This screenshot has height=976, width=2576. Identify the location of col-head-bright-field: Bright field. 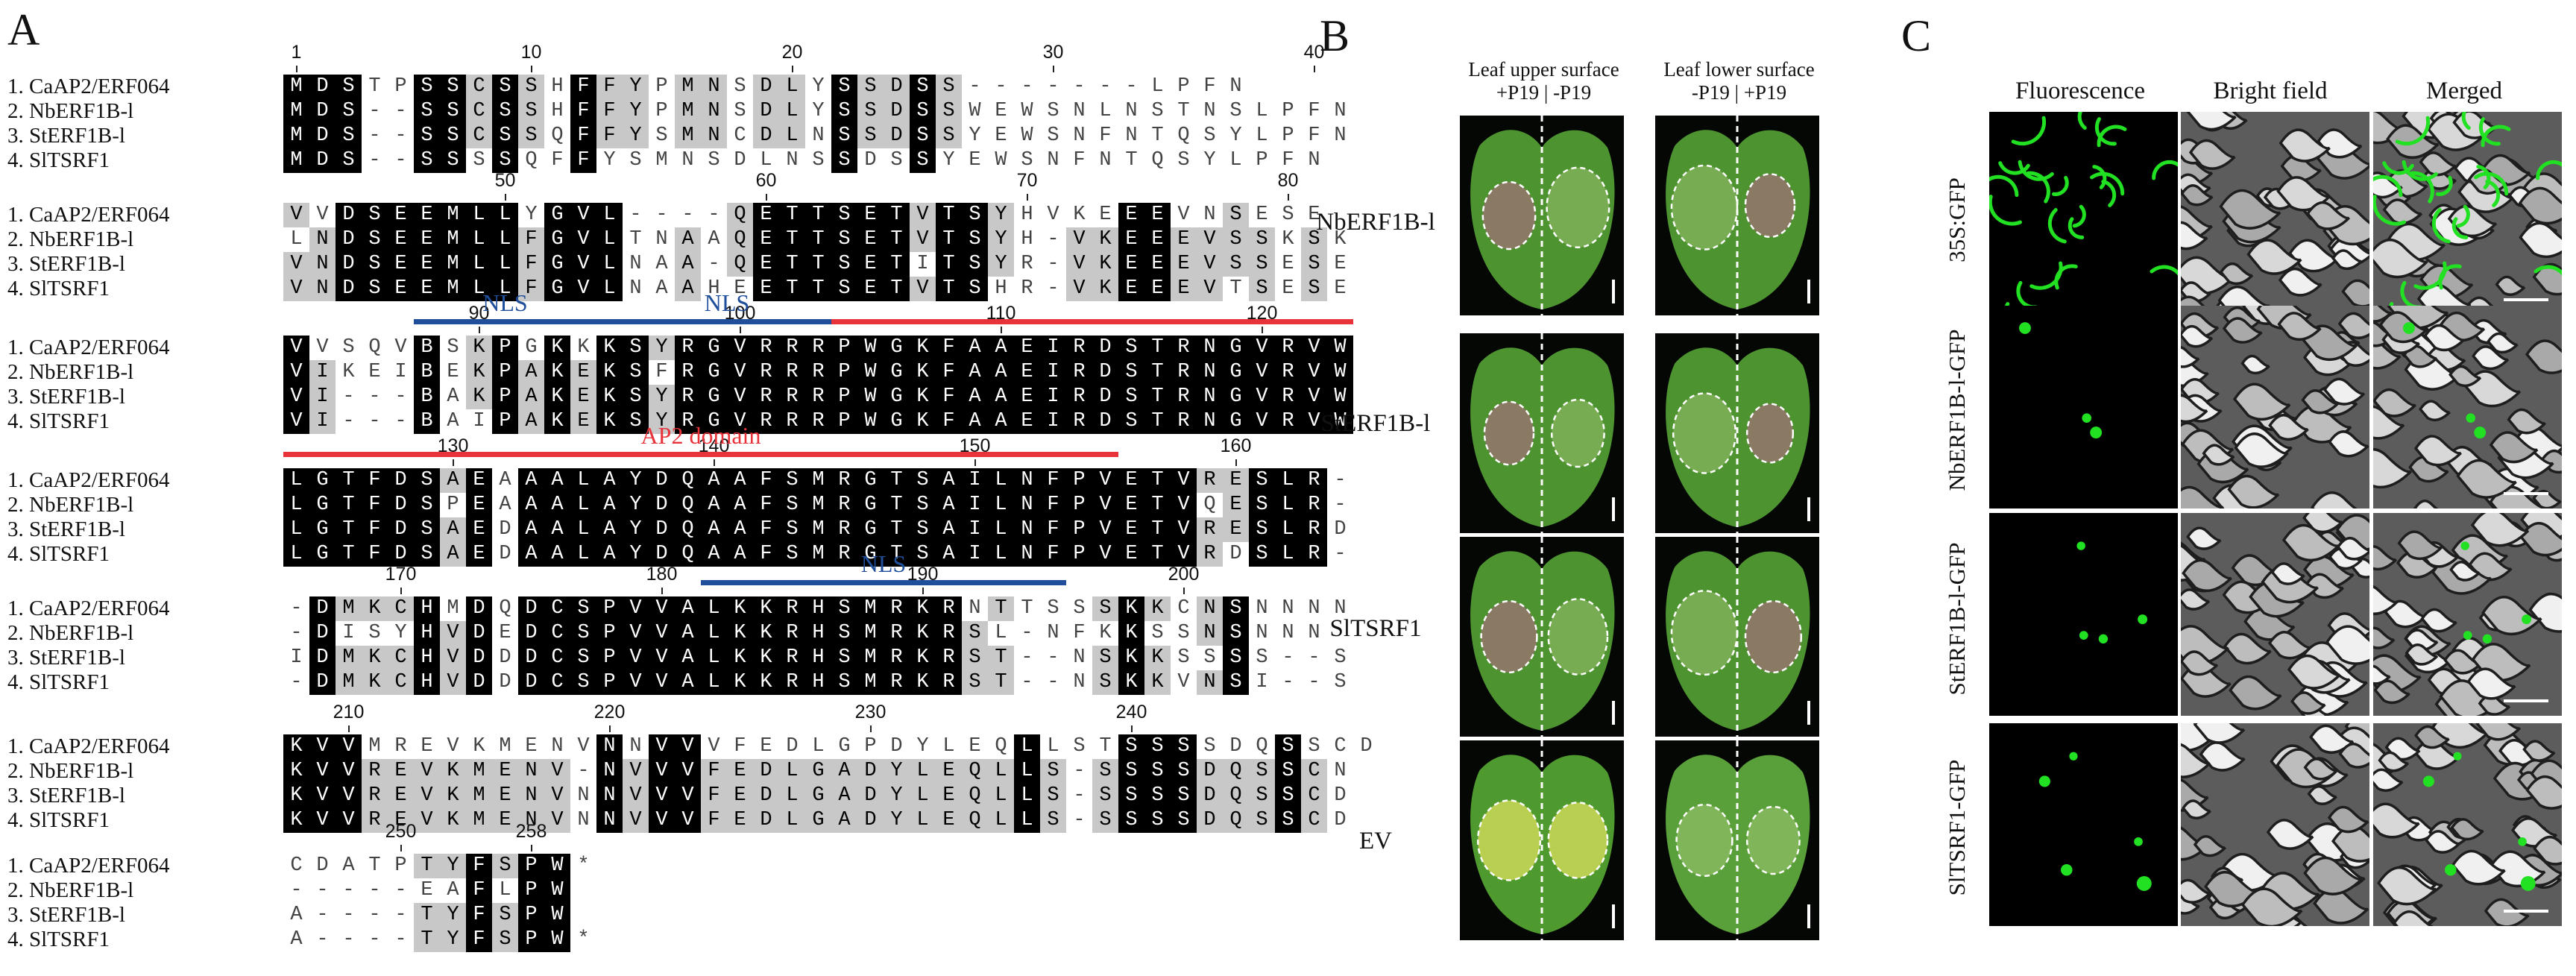
(2270, 91).